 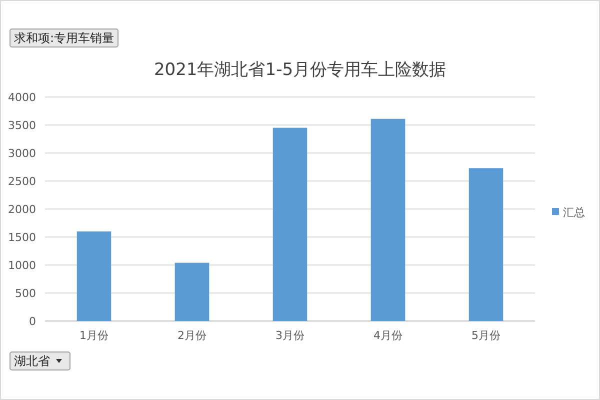 What do you see at coordinates (22, 125) in the screenshot?
I see `y-tick-label: 3500` at bounding box center [22, 125].